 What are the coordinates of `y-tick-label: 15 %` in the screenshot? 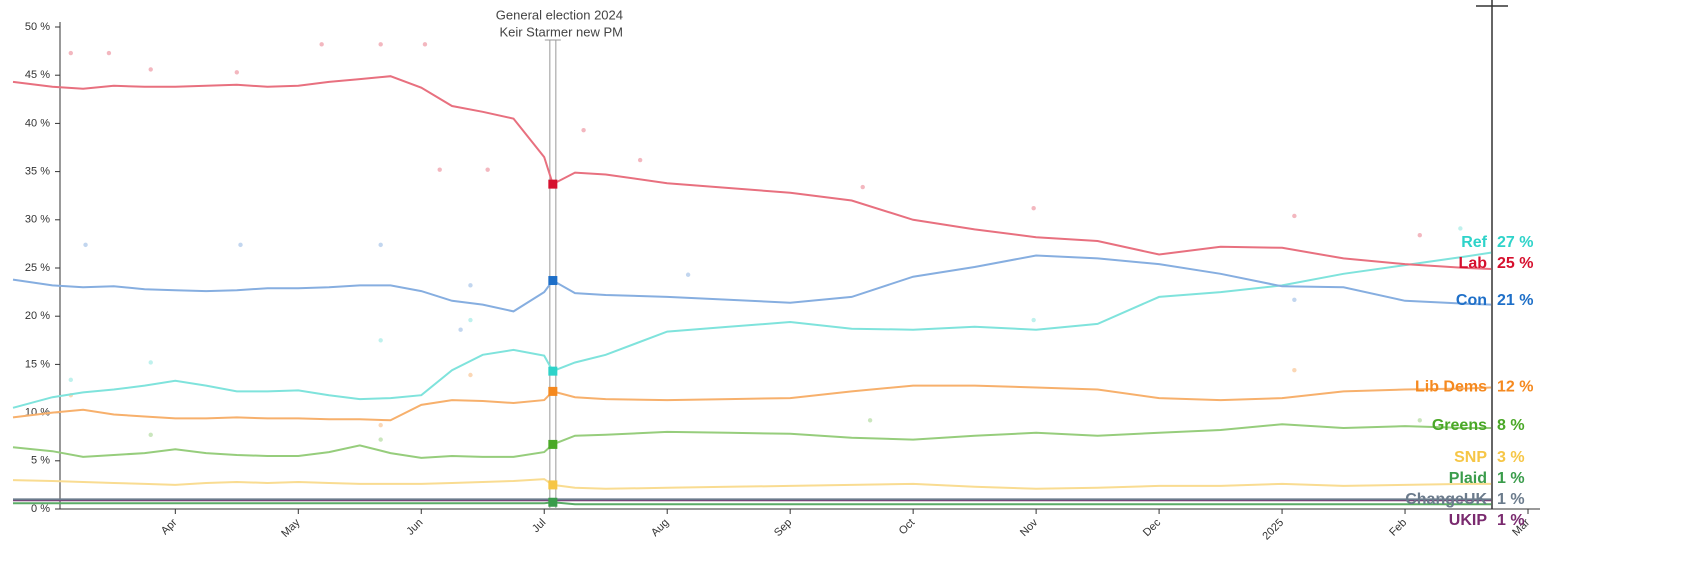 It's located at (37, 364).